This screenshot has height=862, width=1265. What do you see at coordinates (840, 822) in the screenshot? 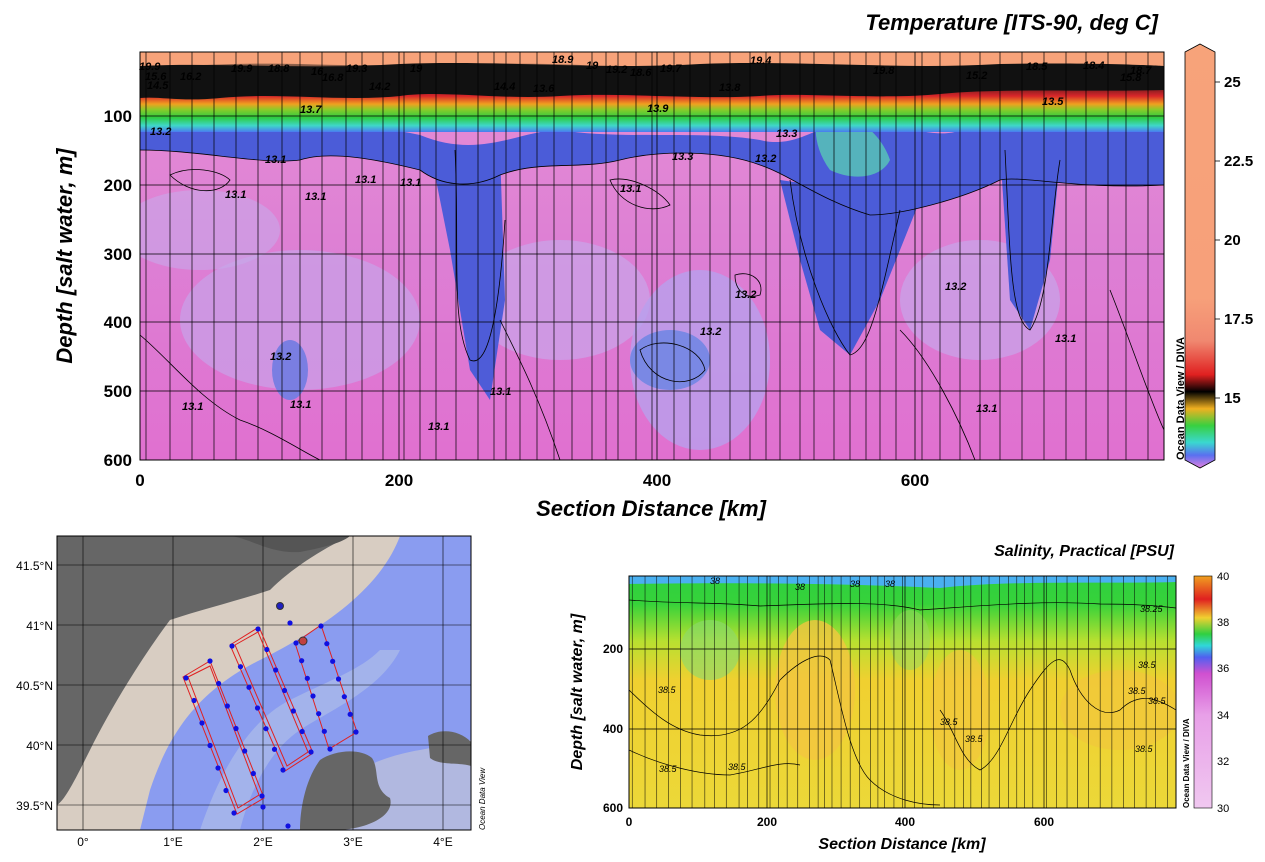
I see `salinity-x-ticks: 0 200 400 600` at bounding box center [840, 822].